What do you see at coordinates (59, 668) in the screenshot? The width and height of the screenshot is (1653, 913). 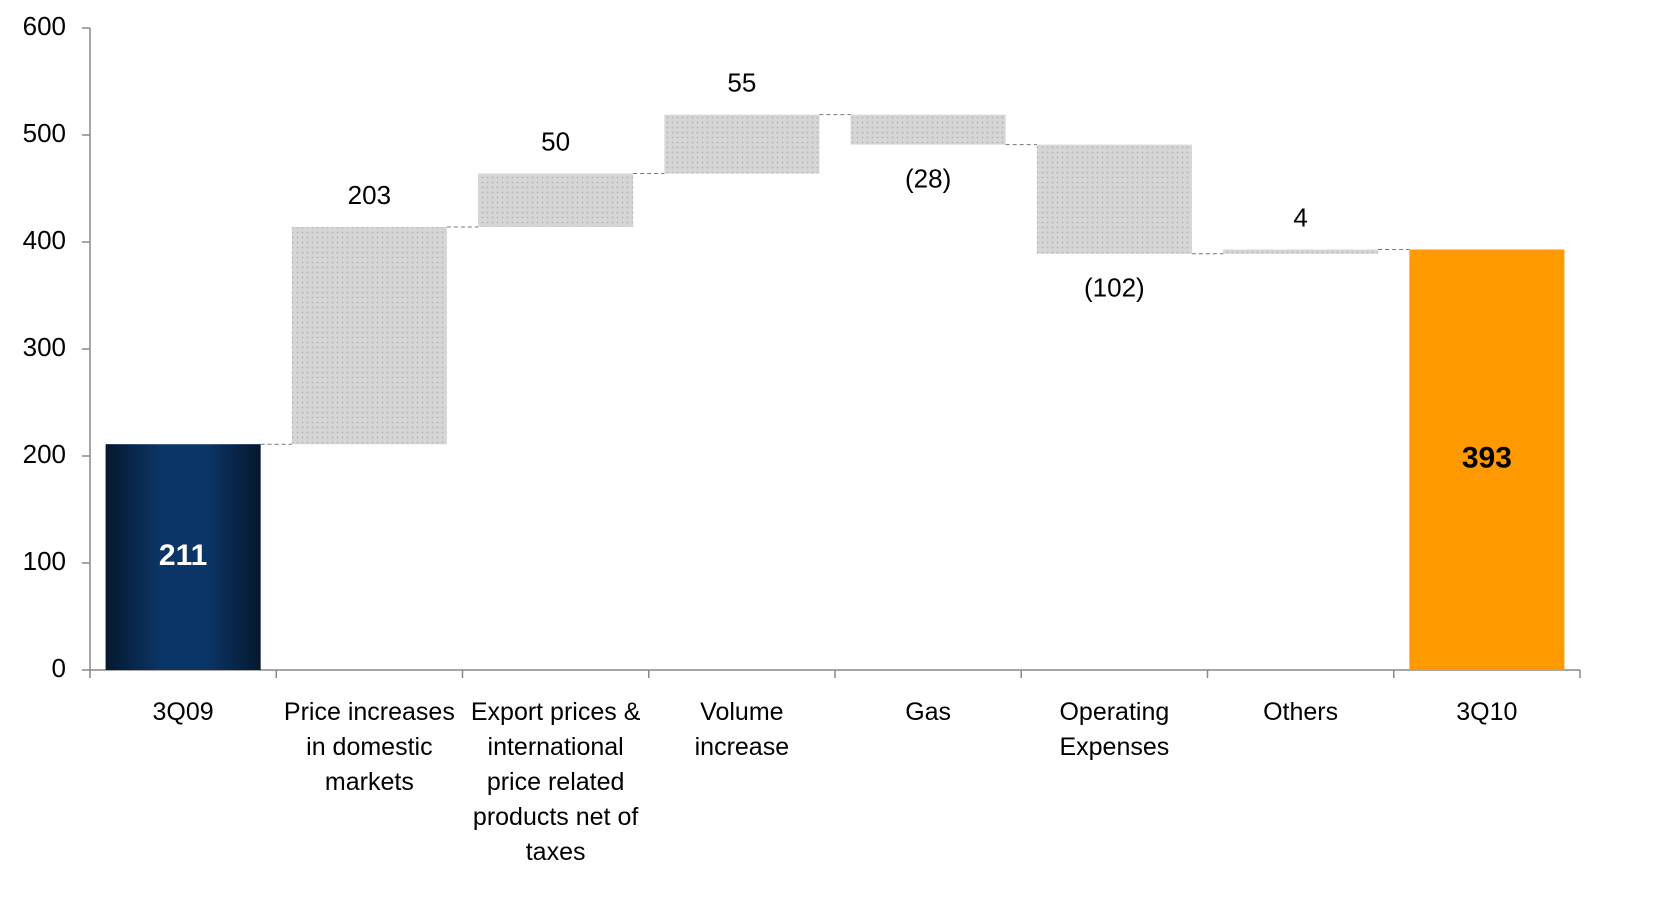 I see `y-tick-label: 0` at bounding box center [59, 668].